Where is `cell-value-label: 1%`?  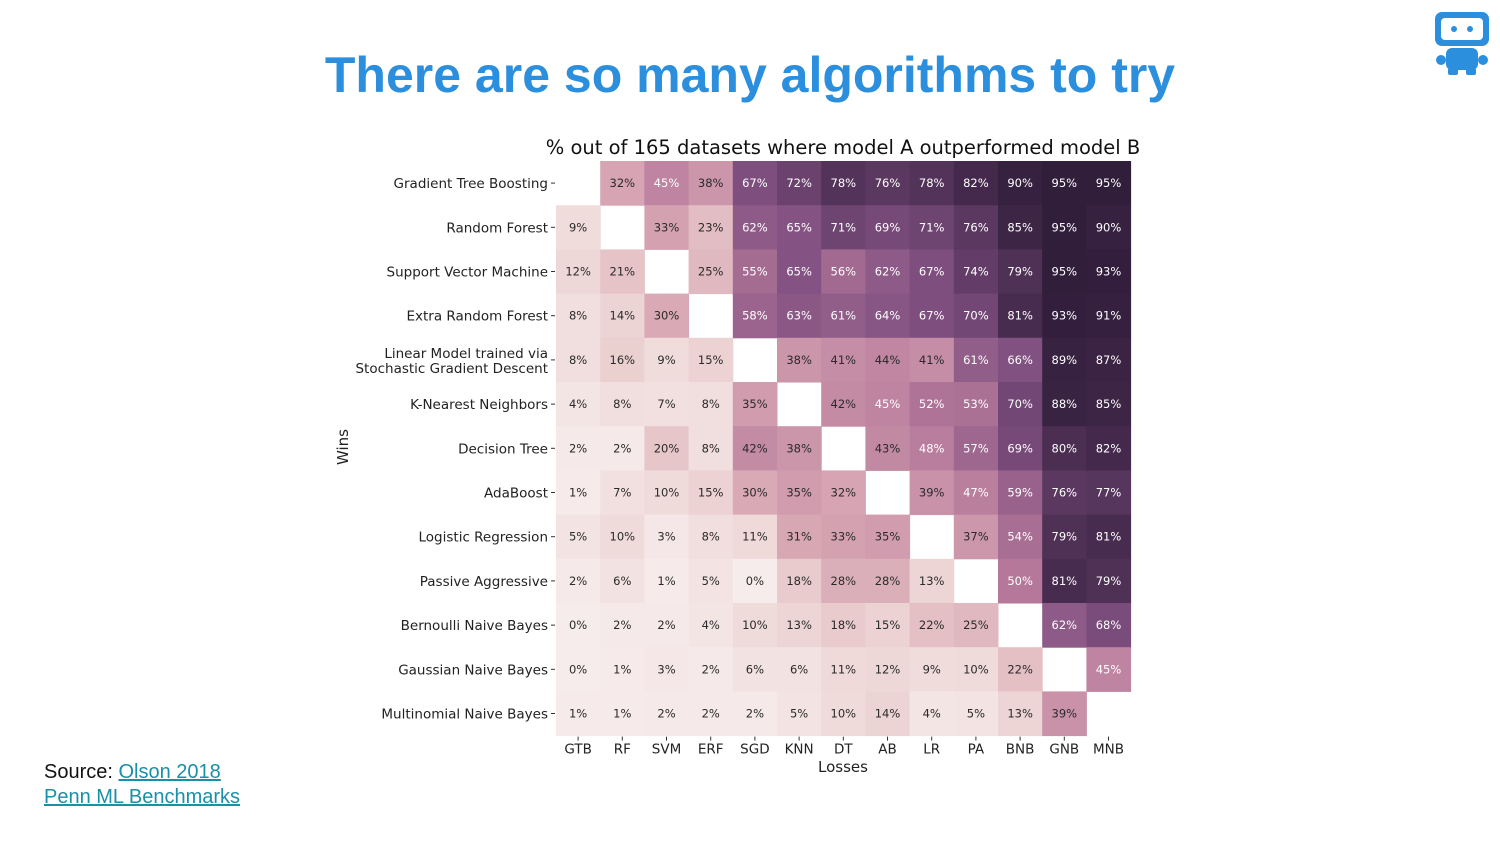
cell-value-label: 1% is located at coordinates (578, 714).